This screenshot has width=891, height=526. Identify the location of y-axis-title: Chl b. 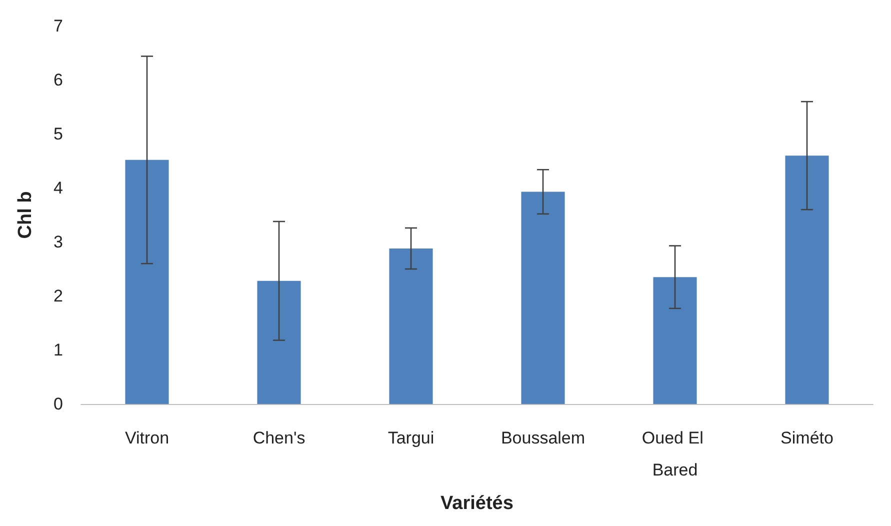
(25, 215).